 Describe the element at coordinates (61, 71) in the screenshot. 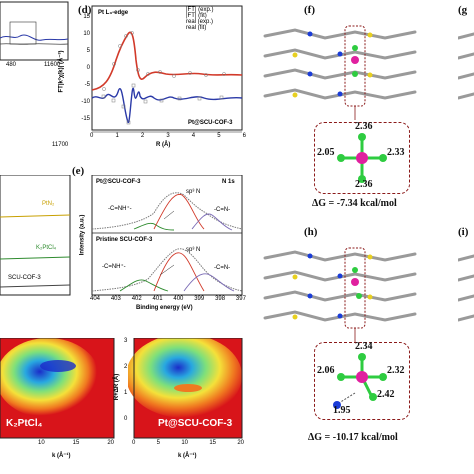

I see `panel-d-ylabel: FT|k²χ(k)| (Å⁻³)` at that location.